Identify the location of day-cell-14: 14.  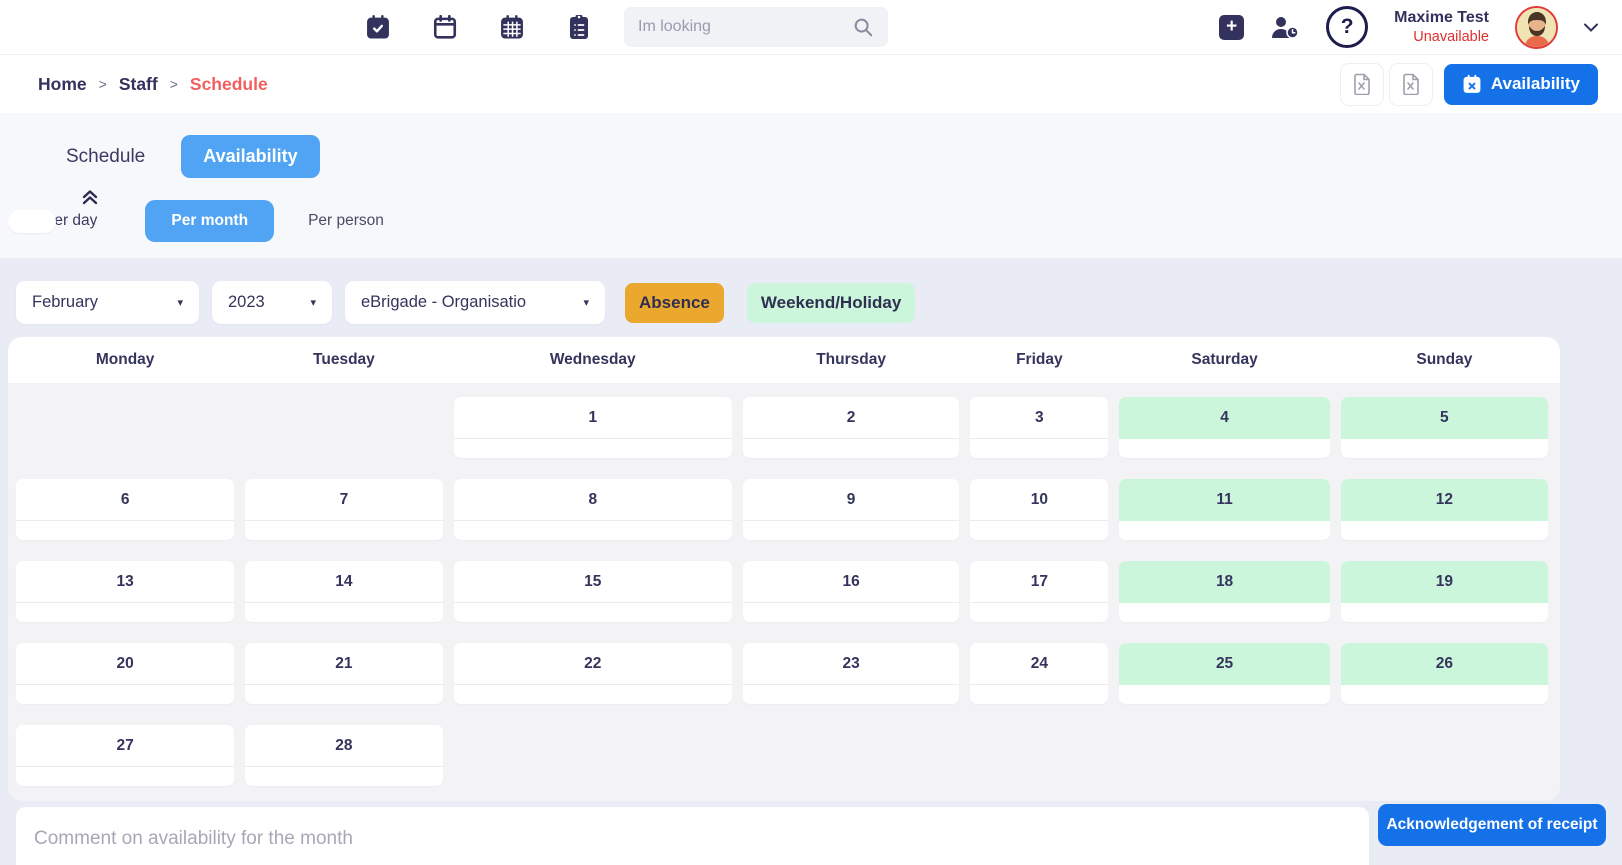
(344, 591).